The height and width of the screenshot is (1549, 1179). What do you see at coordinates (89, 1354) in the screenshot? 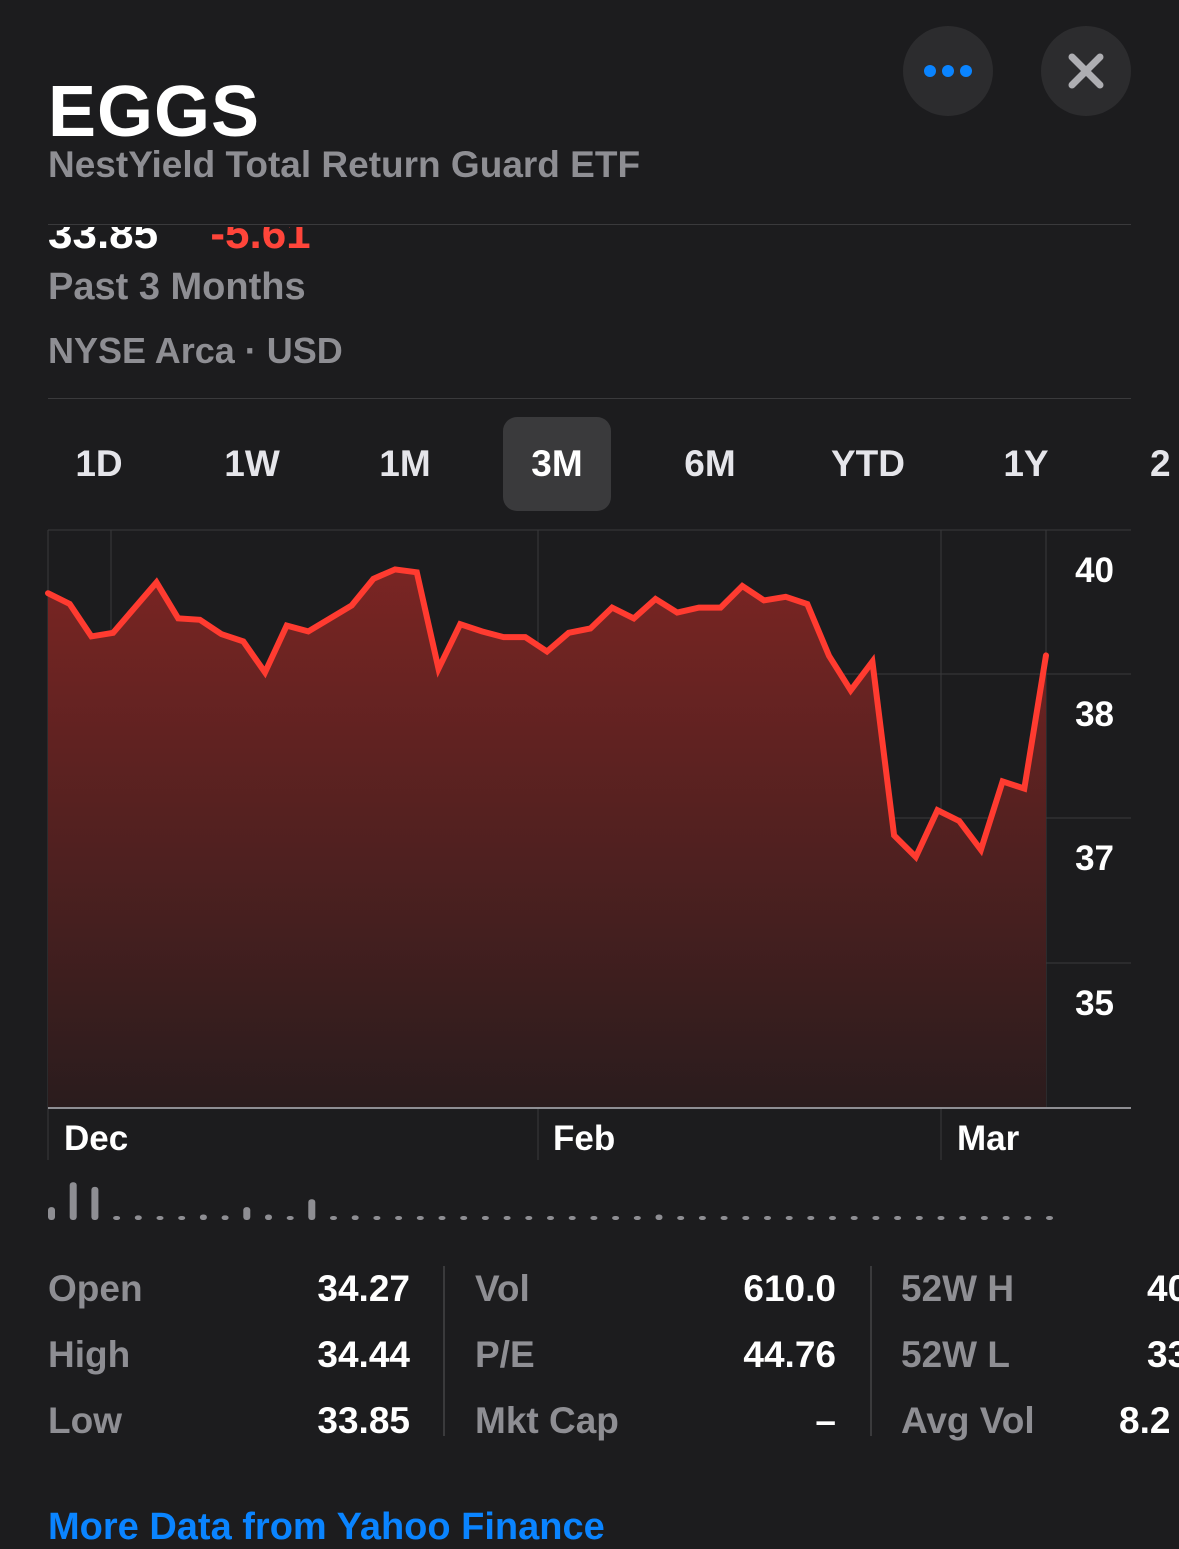
I see `stat-label-high: High` at bounding box center [89, 1354].